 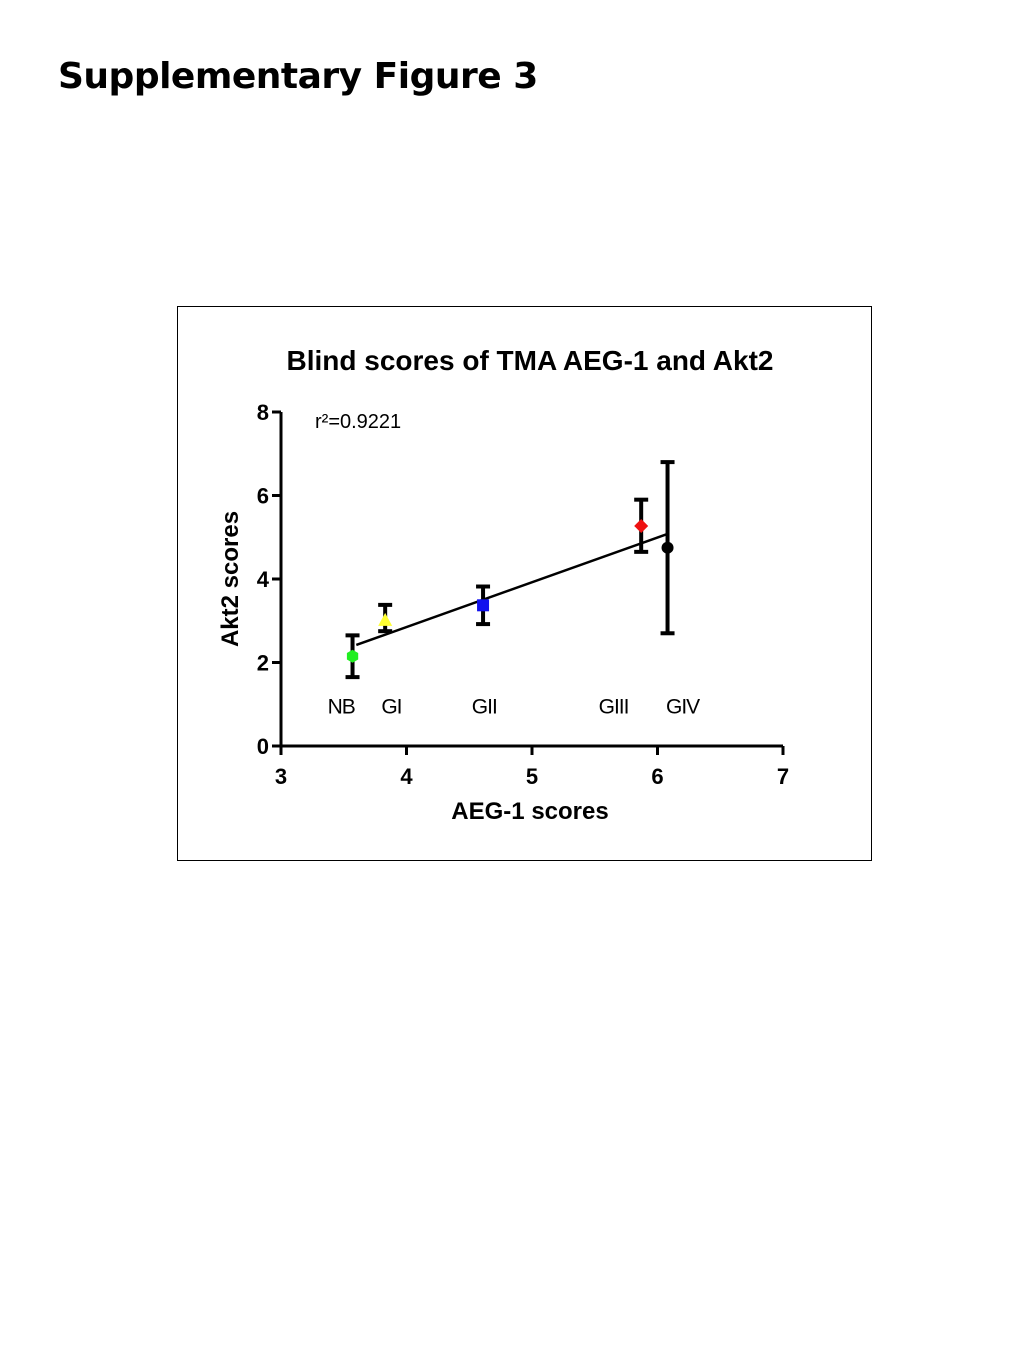 I want to click on y-tick-label: 8, so click(x=263, y=412).